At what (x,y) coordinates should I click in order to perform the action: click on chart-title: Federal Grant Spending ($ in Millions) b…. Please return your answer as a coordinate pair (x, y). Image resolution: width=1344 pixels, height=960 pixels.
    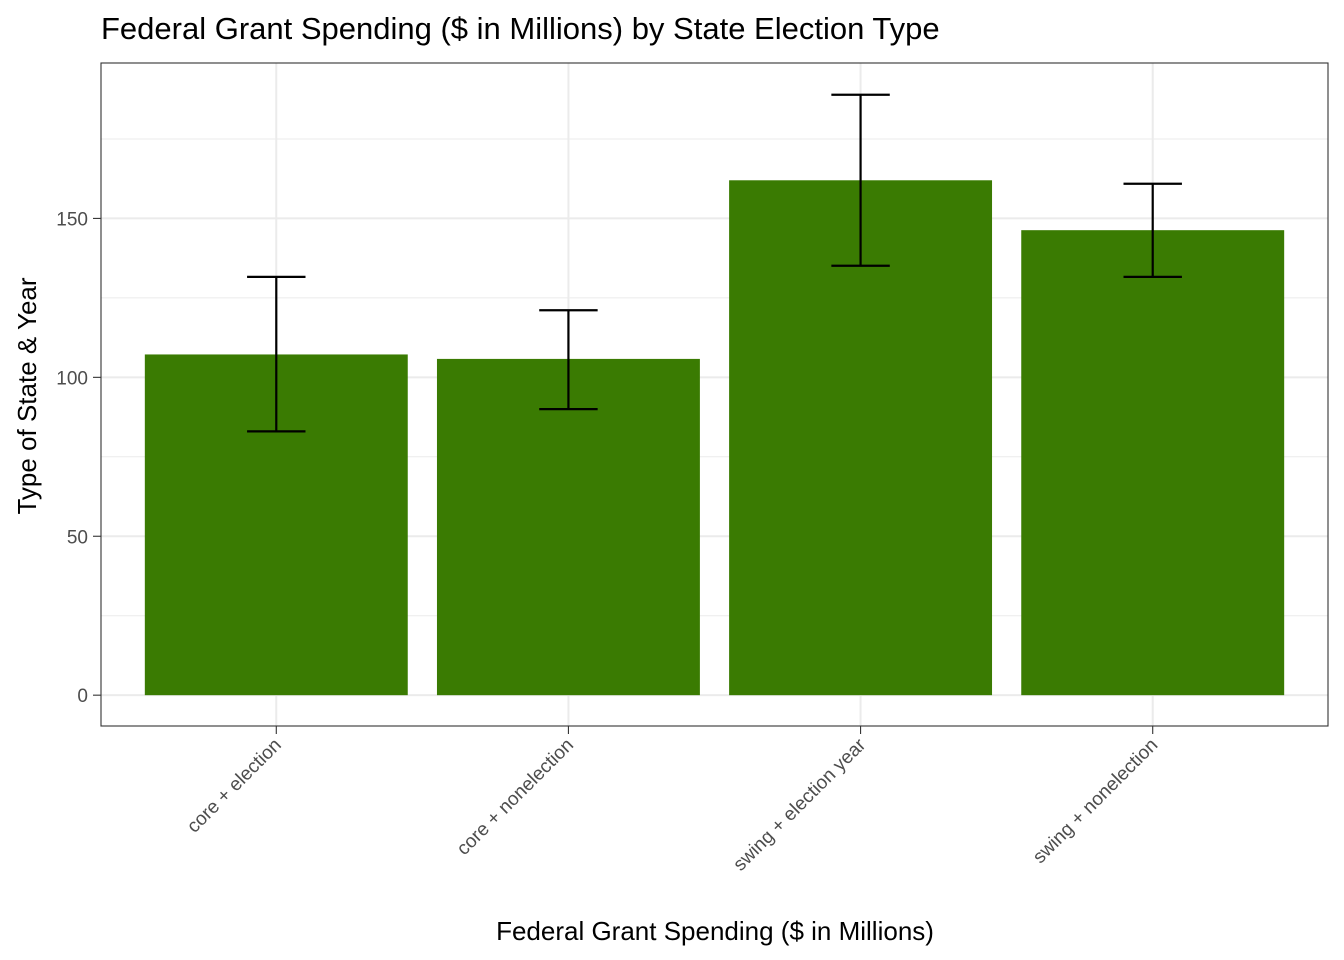
    Looking at the image, I should click on (520, 28).